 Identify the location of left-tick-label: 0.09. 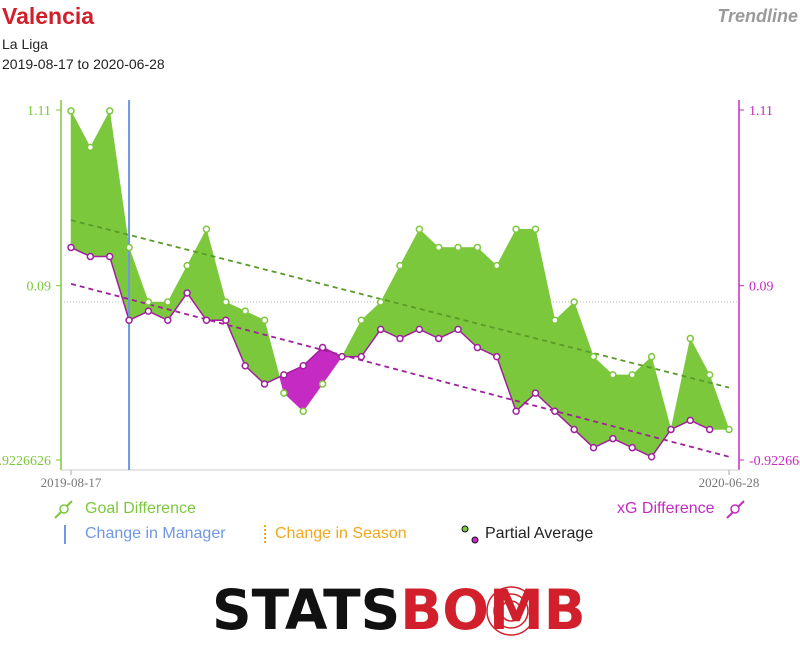
(39, 287).